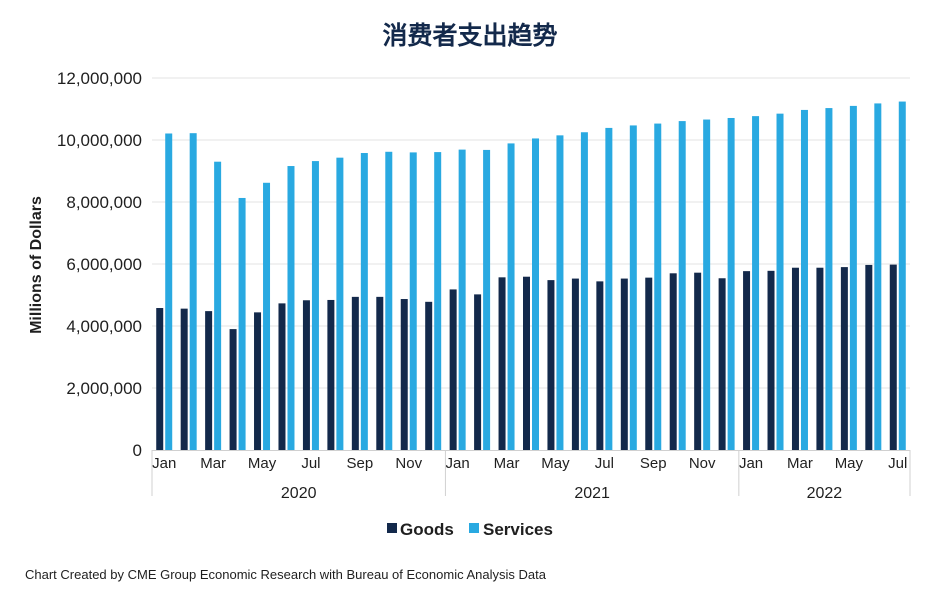 This screenshot has height=600, width=940. Describe the element at coordinates (104, 326) in the screenshot. I see `y-tick-label: 4,000,000` at that location.